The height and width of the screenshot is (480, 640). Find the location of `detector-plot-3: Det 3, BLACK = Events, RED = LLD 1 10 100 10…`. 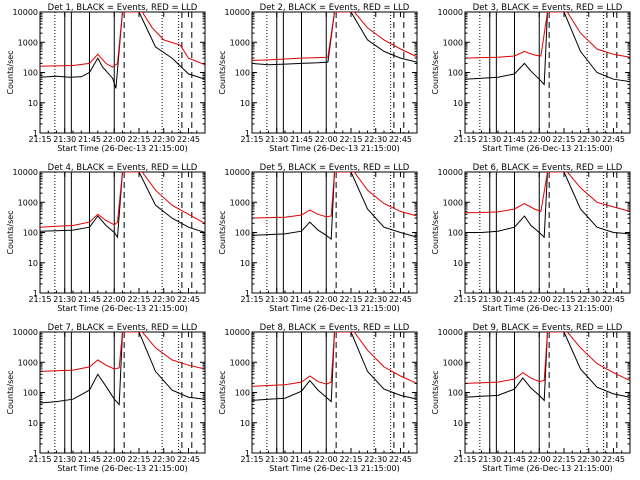

detector-plot-3: Det 3, BLACK = Events, RED = LLD 1 10 100 10… is located at coordinates (531, 78).